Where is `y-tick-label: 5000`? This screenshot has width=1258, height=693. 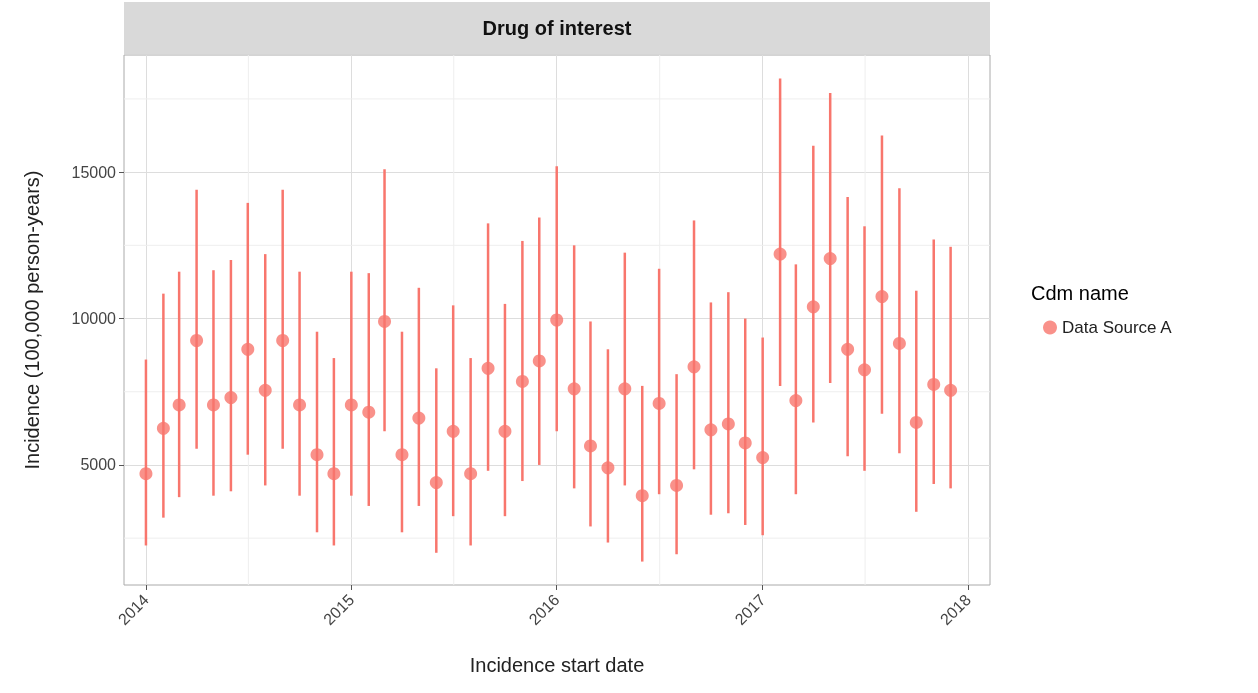 y-tick-label: 5000 is located at coordinates (98, 465).